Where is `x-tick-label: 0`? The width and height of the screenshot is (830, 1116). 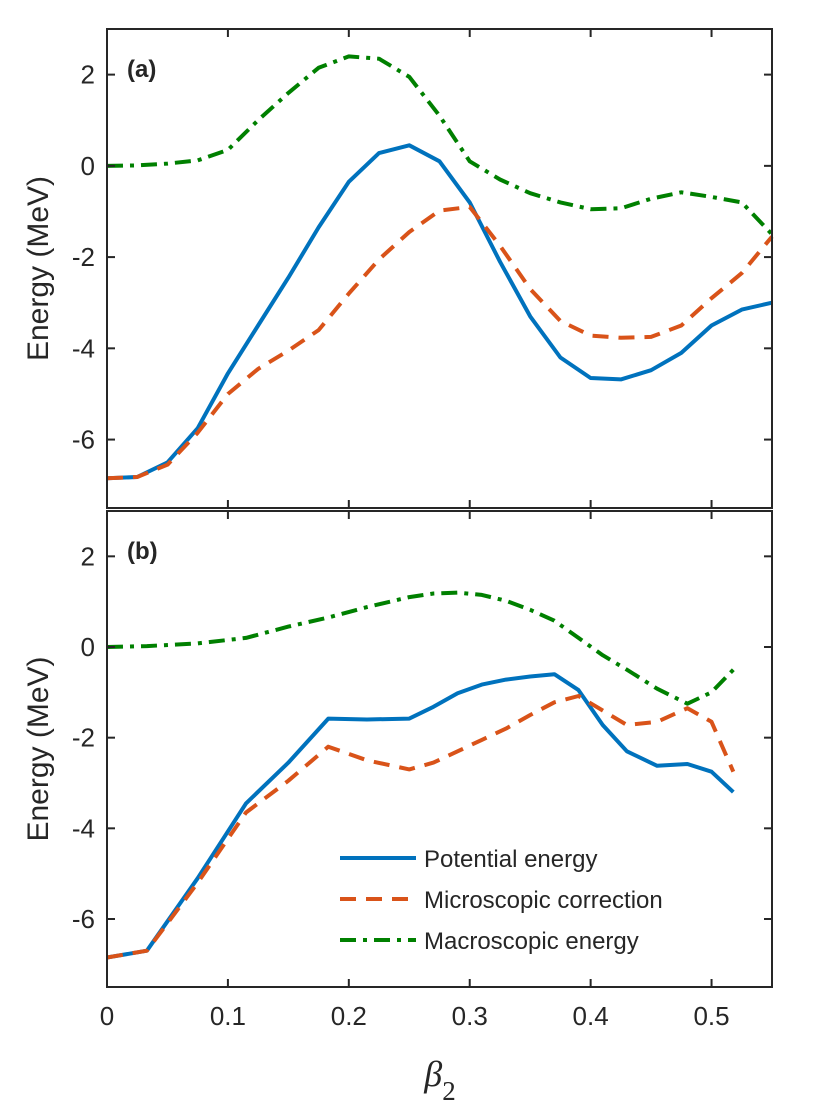
x-tick-label: 0 is located at coordinates (107, 1016).